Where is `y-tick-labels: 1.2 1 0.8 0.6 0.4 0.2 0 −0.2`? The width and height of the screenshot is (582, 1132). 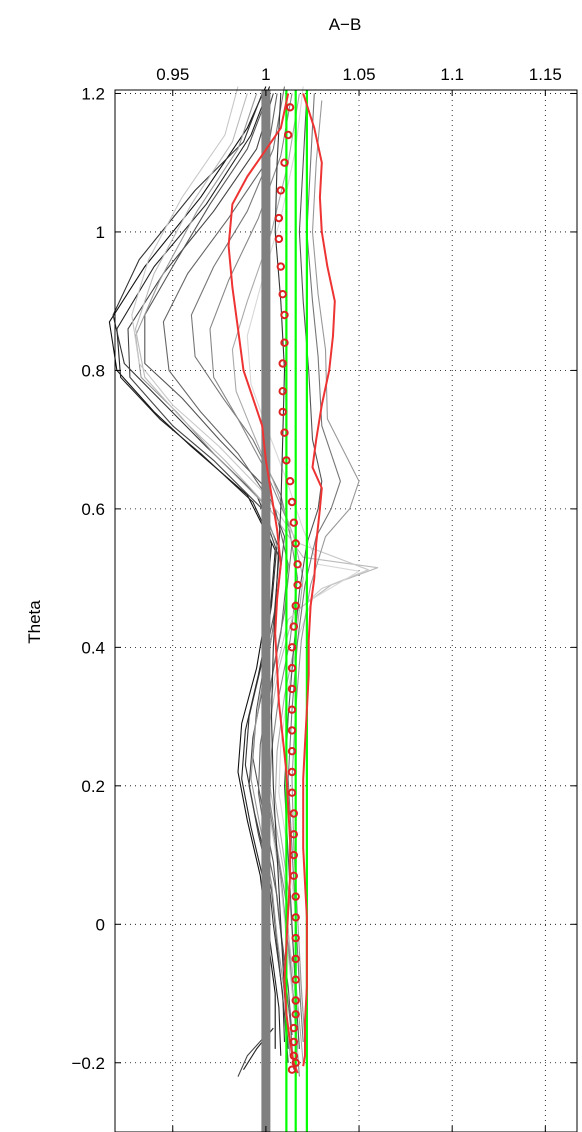
y-tick-labels: 1.2 1 0.8 0.6 0.4 0.2 0 −0.2 is located at coordinates (88, 578).